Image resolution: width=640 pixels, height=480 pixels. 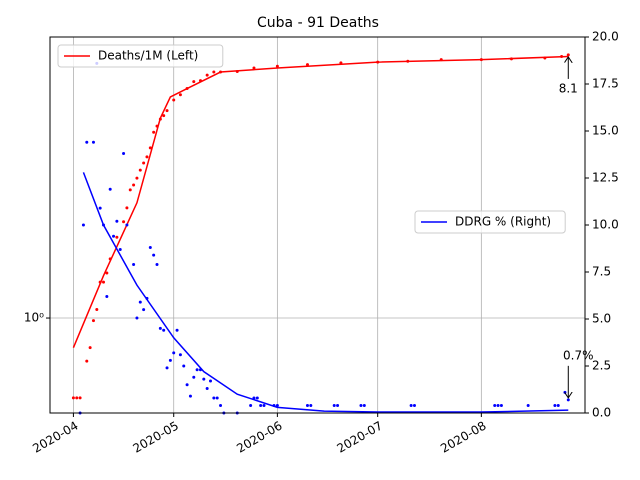 What do you see at coordinates (601, 319) in the screenshot?
I see `y2-tick-label: 5.0` at bounding box center [601, 319].